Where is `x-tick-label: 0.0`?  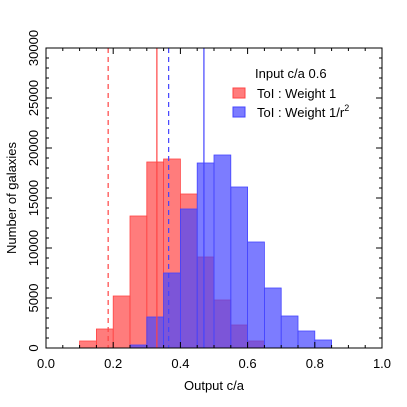 x-tick-label: 0.0 is located at coordinates (46, 363).